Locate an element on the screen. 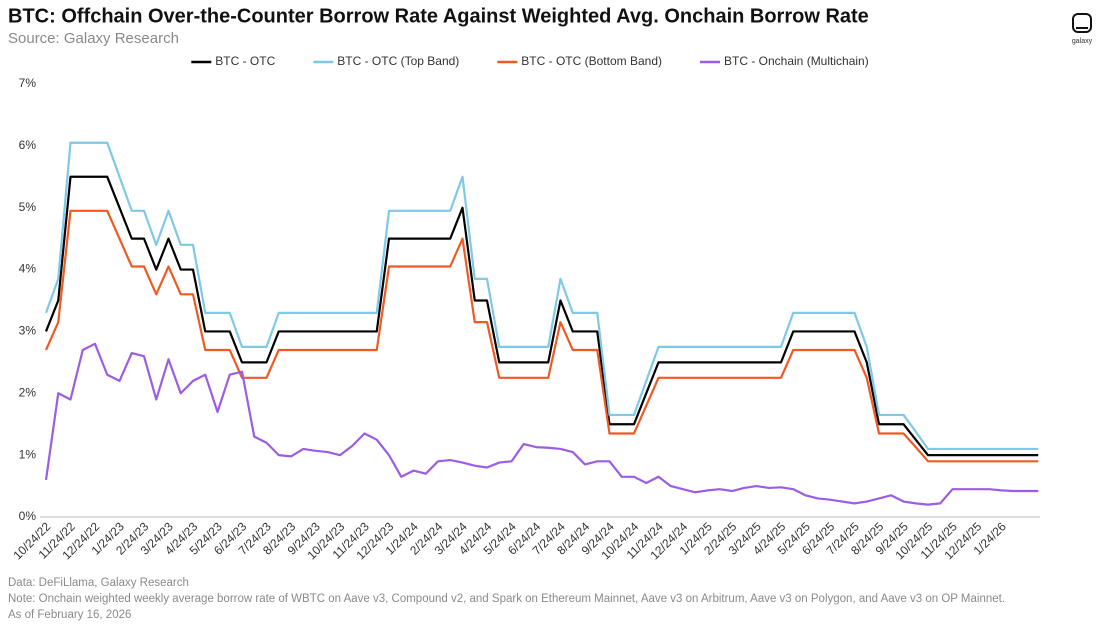  logo-text: galaxy is located at coordinates (1082, 41).